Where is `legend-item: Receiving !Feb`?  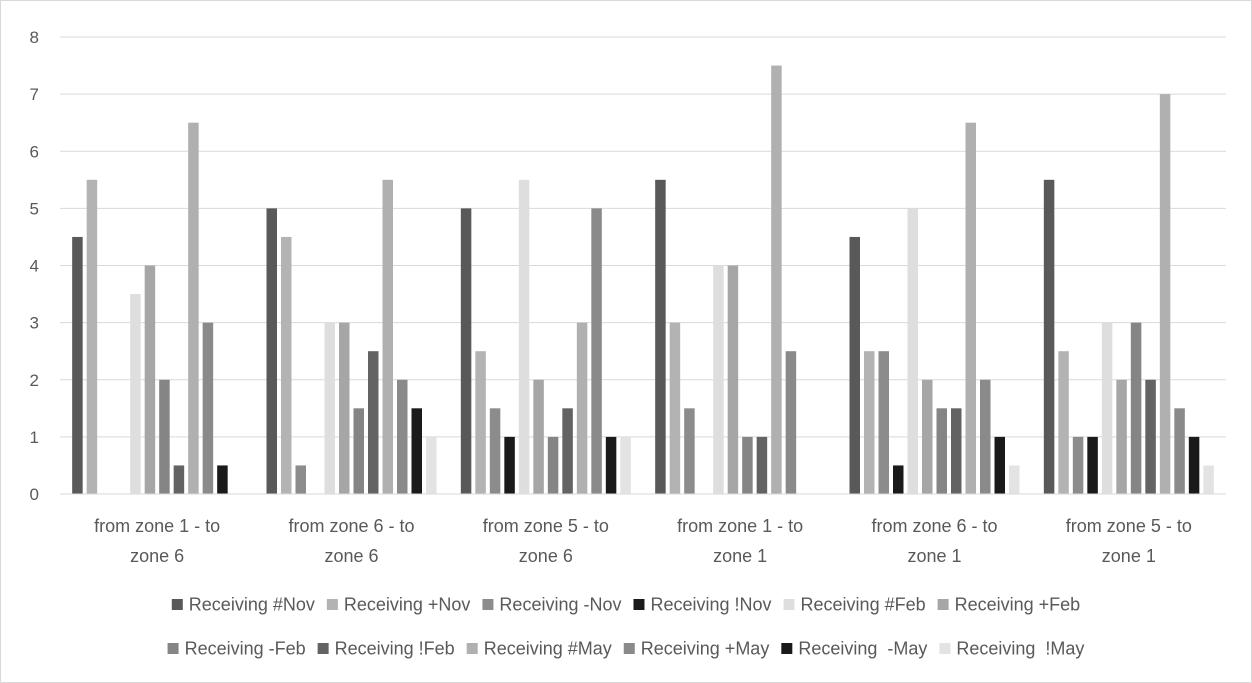
legend-item: Receiving !Feb is located at coordinates (386, 649).